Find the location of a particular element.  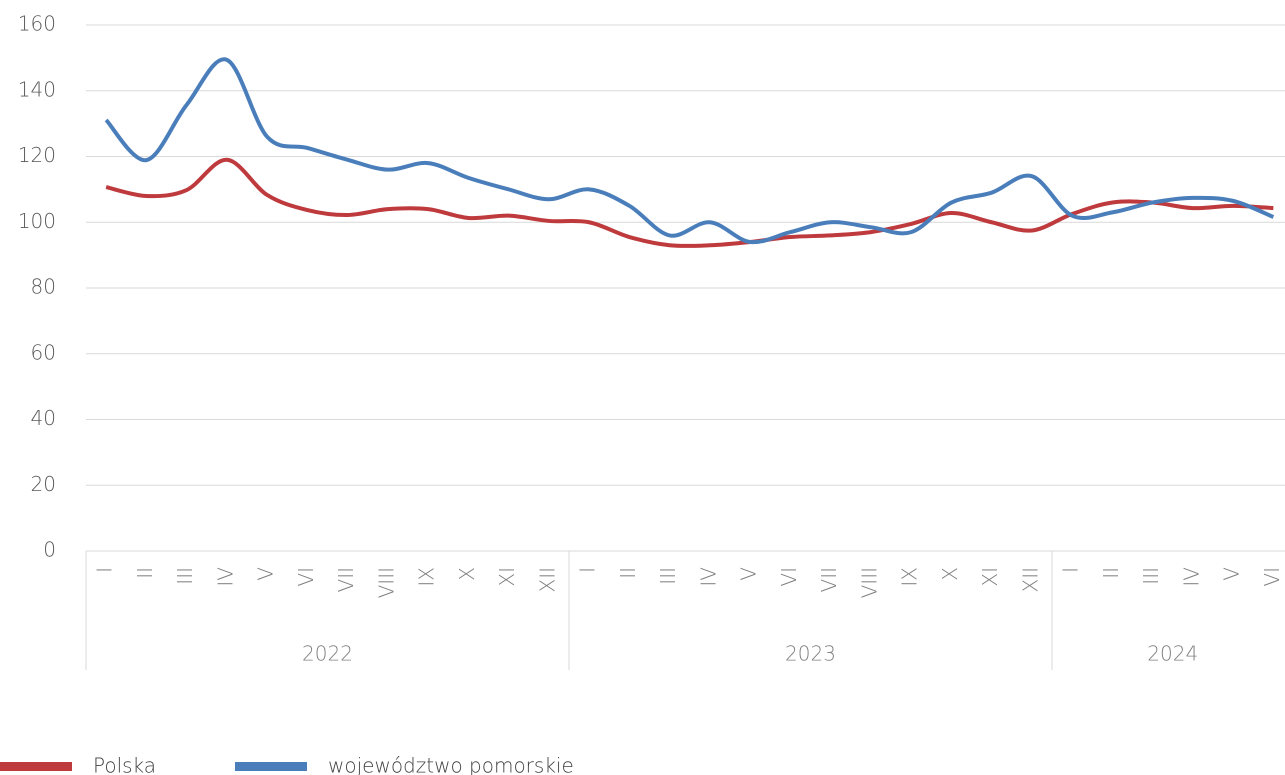

y-tick-label: 60 is located at coordinates (43, 352).